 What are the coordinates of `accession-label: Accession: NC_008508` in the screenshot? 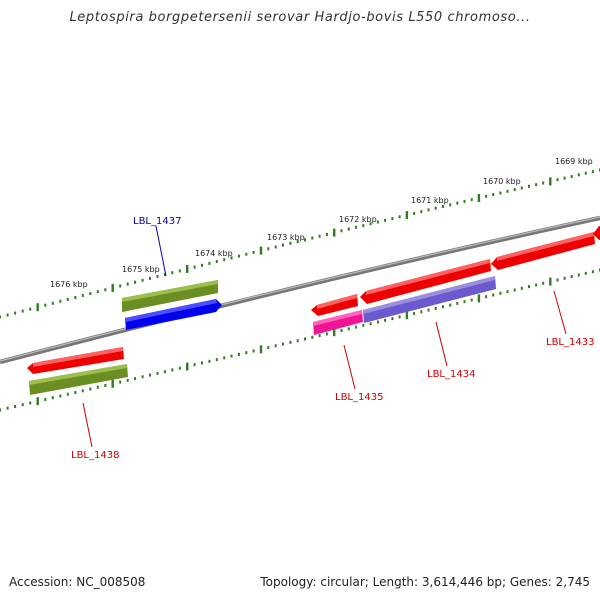 It's located at (77, 582).